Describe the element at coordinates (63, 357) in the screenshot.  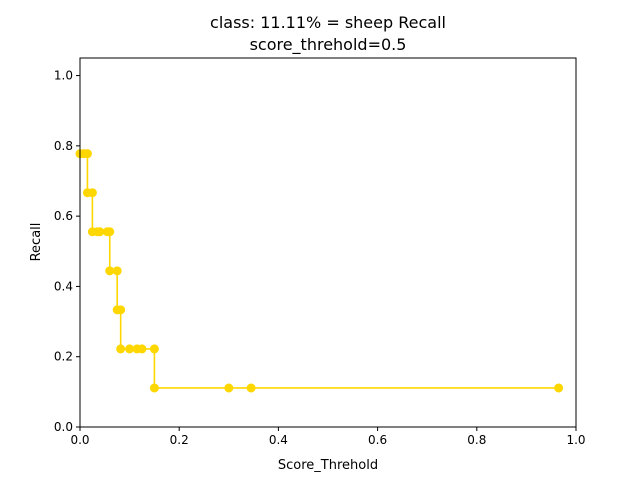
I see `y-tick-label: 0.2` at that location.